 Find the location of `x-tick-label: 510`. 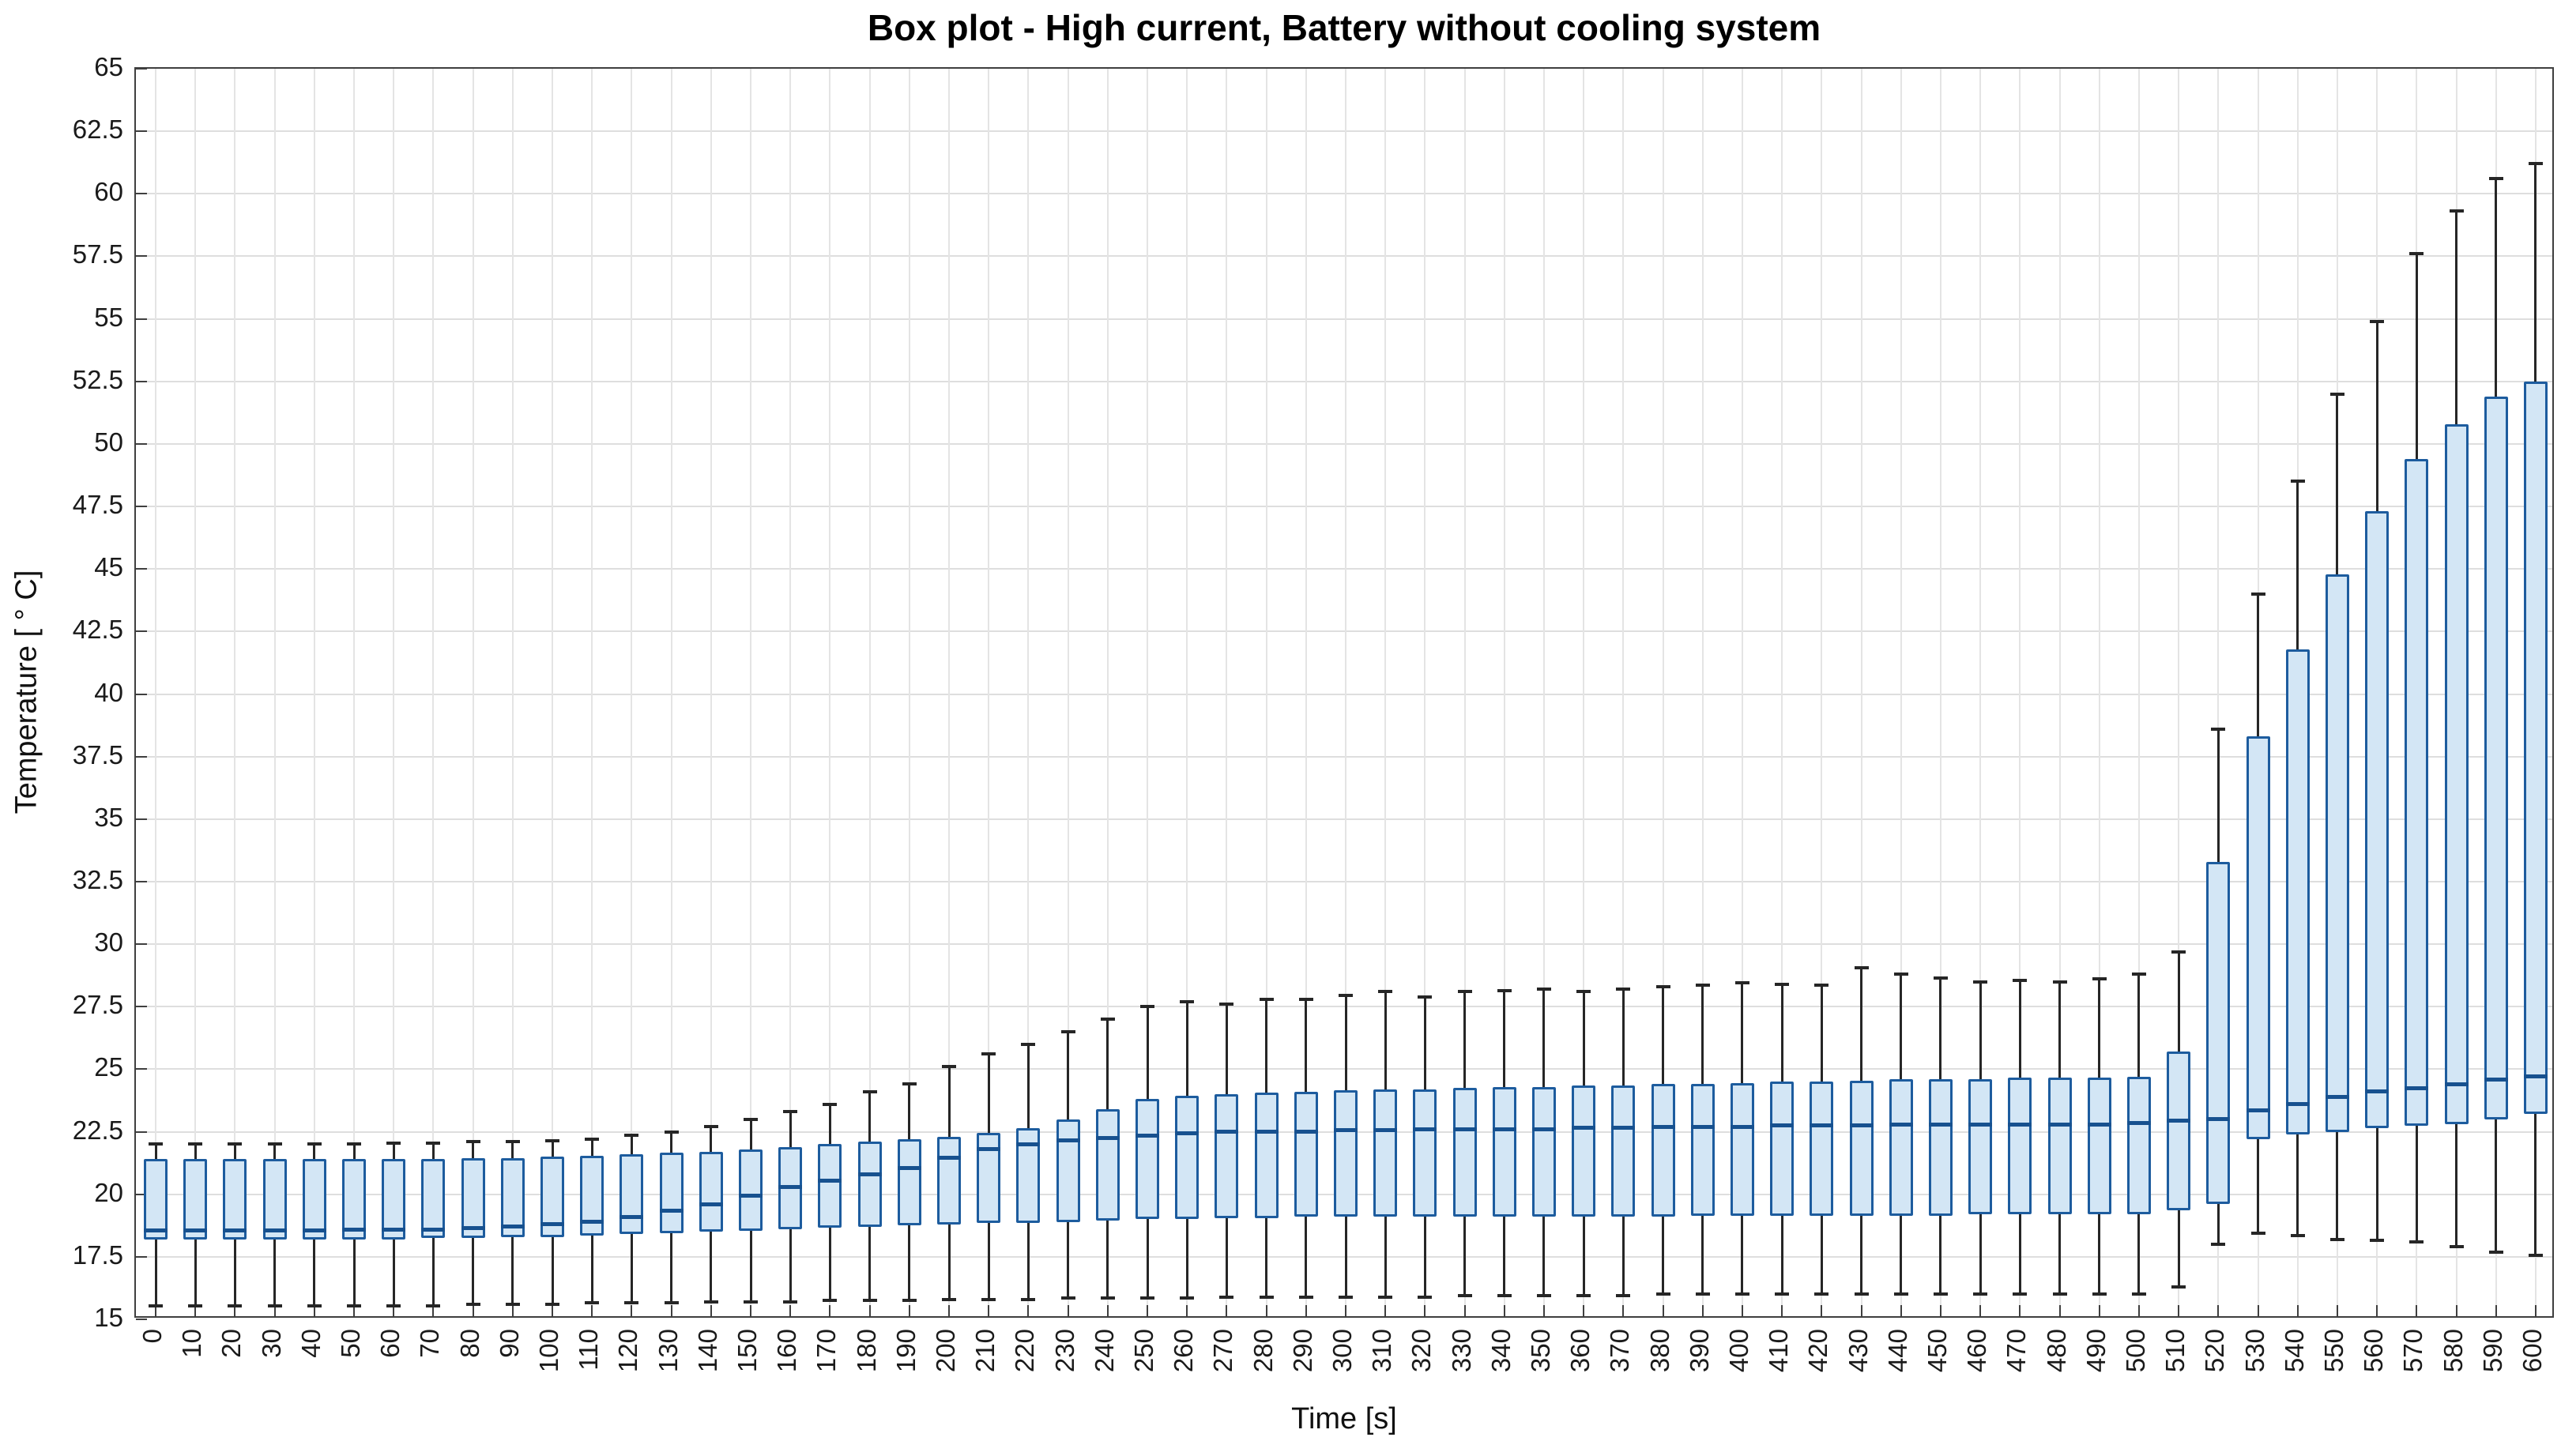

x-tick-label: 510 is located at coordinates (2175, 1351).